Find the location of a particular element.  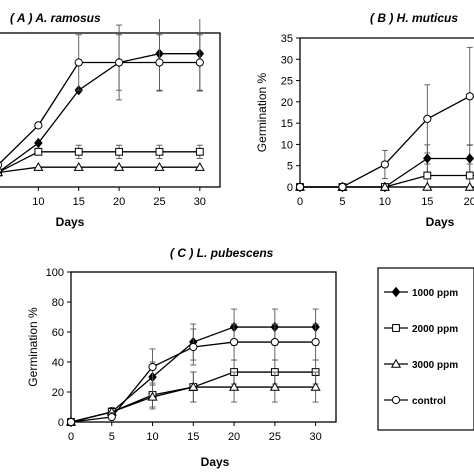

y-tick-label: 80 is located at coordinates (58, 303).